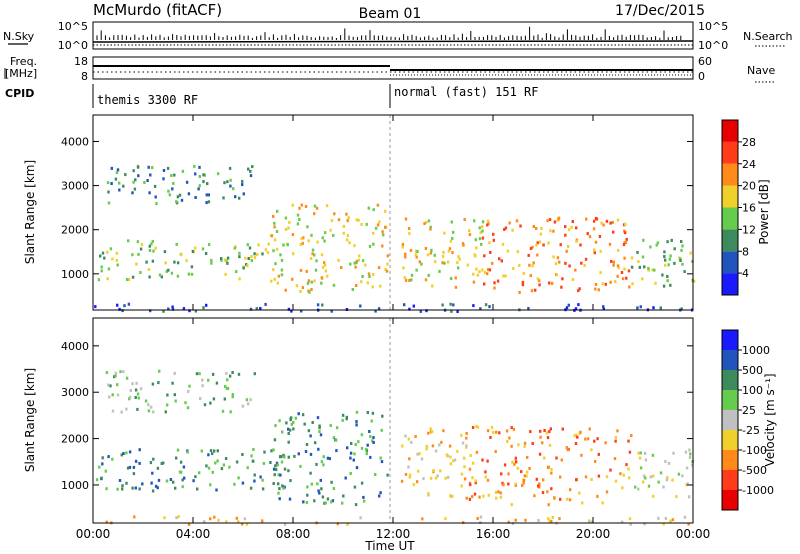  Describe the element at coordinates (73, 45) in the screenshot. I see `nsky-tick-bottom: 10^0` at that location.